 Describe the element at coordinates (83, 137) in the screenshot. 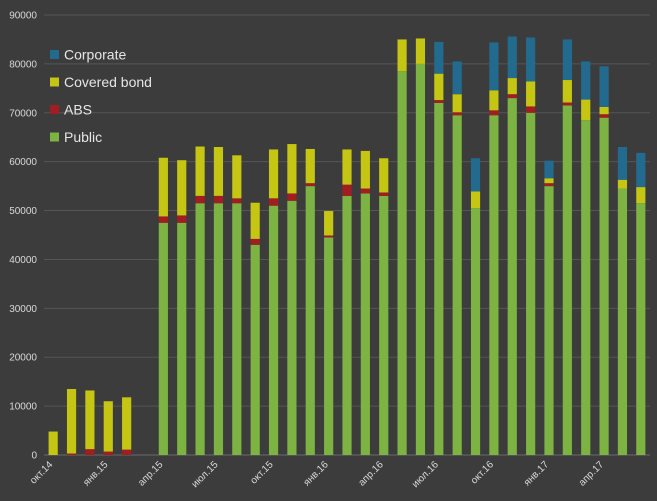

I see `legend-label: Public` at that location.